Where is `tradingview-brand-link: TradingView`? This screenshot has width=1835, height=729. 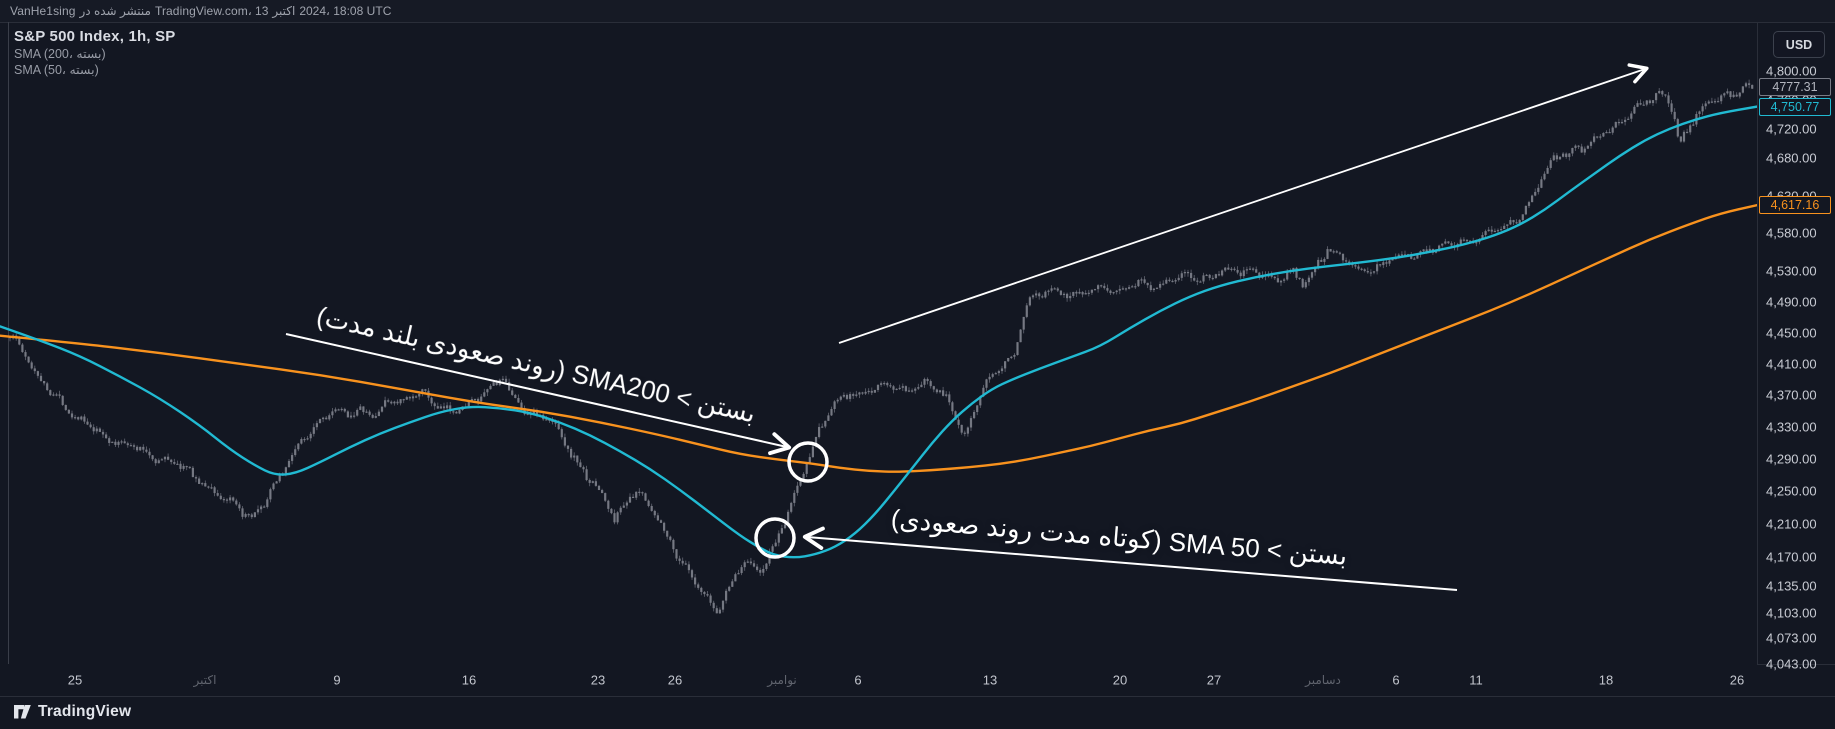
tradingview-brand-link: TradingView is located at coordinates (72, 711).